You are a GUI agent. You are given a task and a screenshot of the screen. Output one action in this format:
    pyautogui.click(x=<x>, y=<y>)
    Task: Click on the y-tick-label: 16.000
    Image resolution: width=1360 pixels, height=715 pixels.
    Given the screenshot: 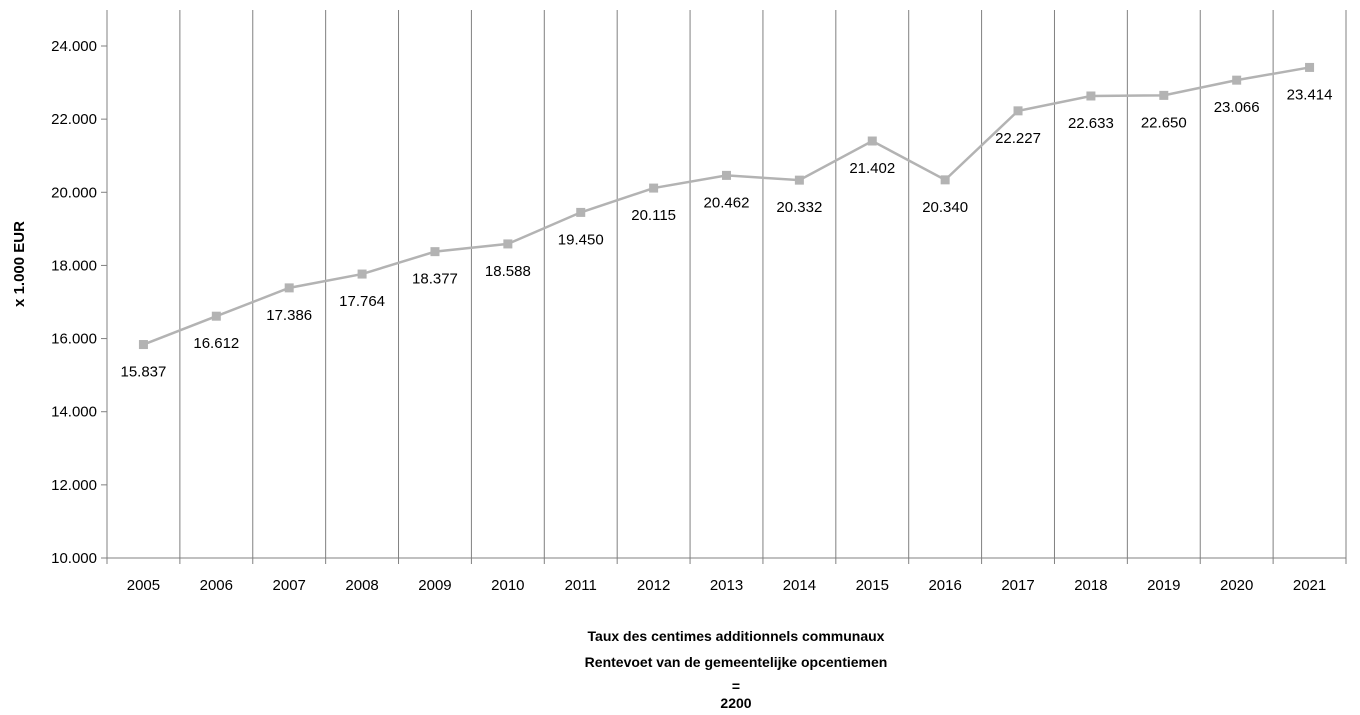 What is the action you would take?
    pyautogui.click(x=74, y=339)
    